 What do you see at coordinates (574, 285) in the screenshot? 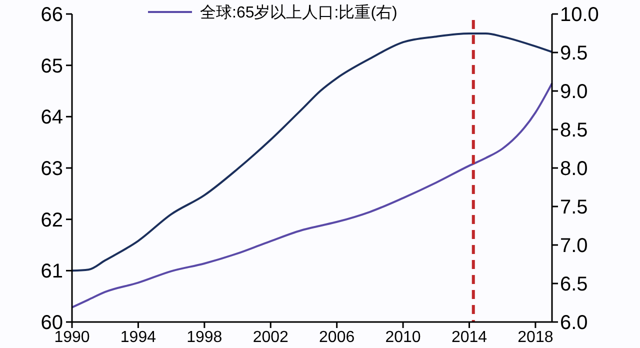
I see `y2-tick-label: 6.5` at bounding box center [574, 285].